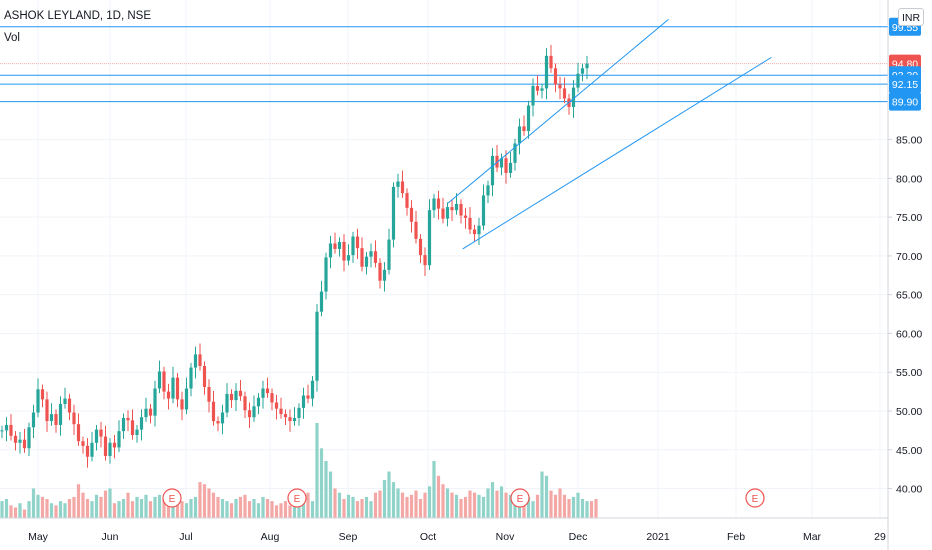 This screenshot has height=550, width=932. Describe the element at coordinates (905, 85) in the screenshot. I see `price-tag-label: 92.15` at that location.